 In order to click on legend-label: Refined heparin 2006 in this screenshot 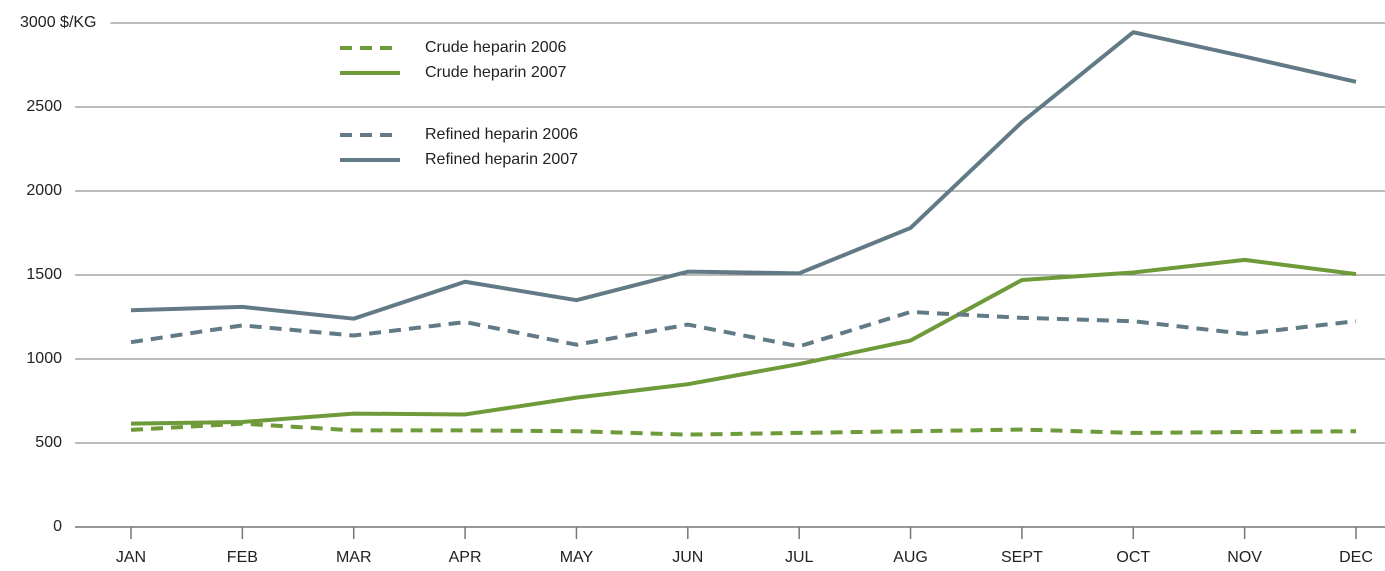, I will do `click(501, 134)`.